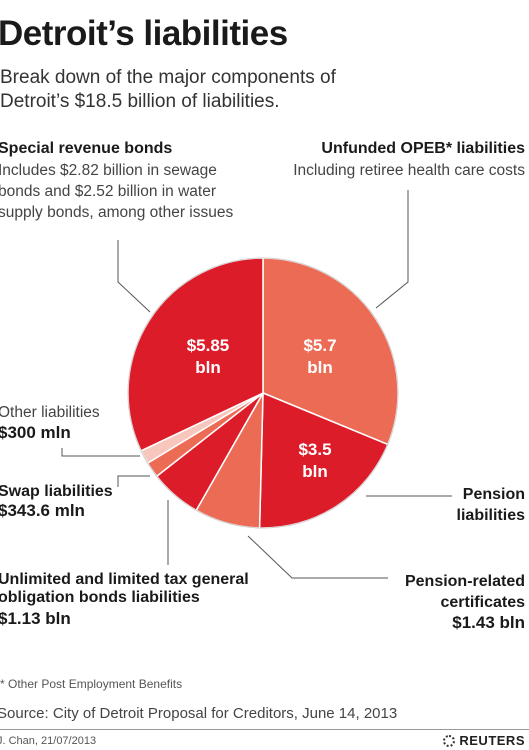  I want to click on label-swap: Swap liabilities $343.6 mln, so click(56, 502).